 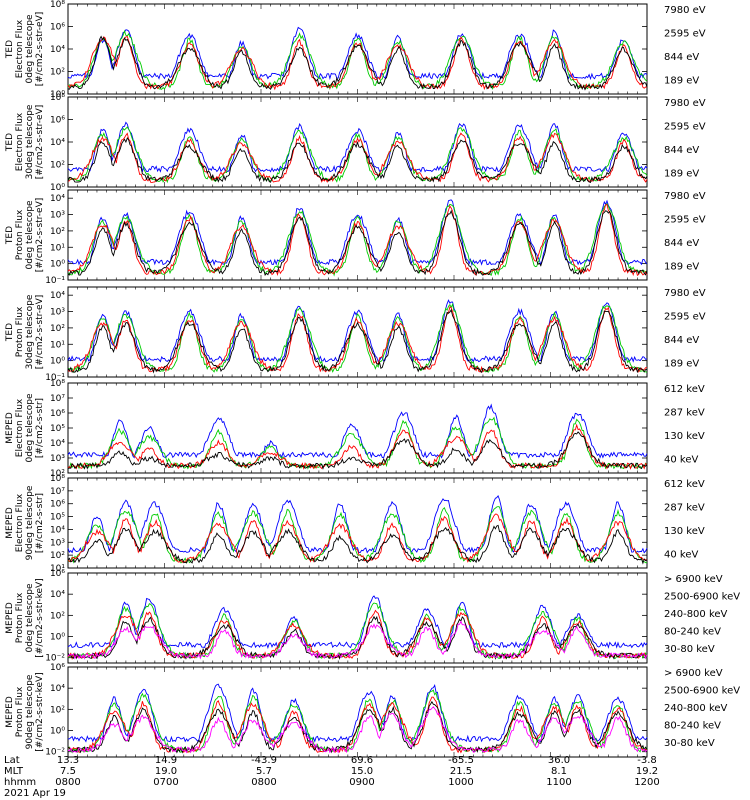 What do you see at coordinates (55, 281) in the screenshot?
I see `y-tick-label: 10⁻¹` at bounding box center [55, 281].